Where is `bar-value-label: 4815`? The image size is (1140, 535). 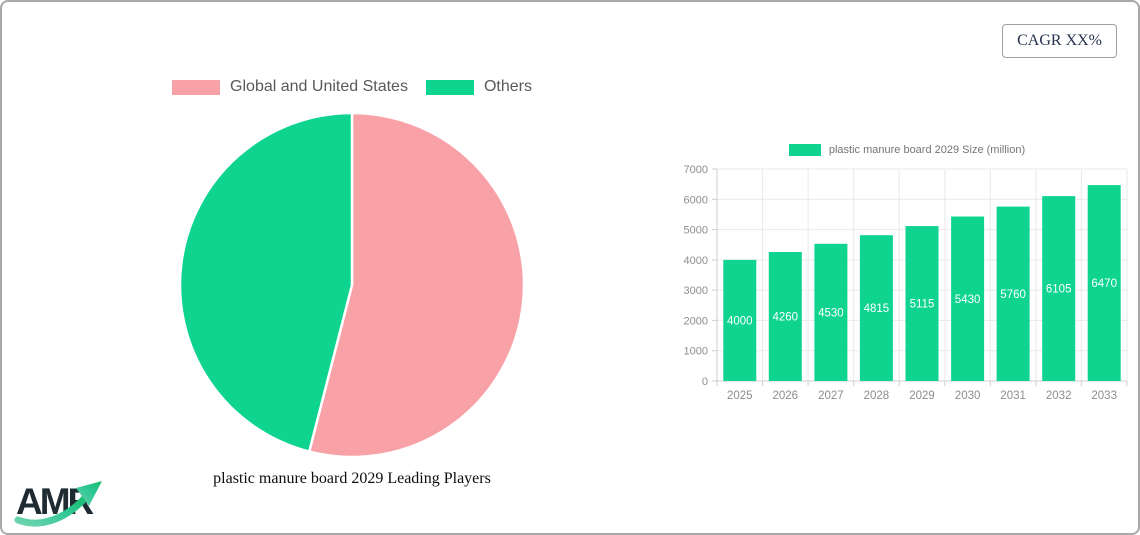
bar-value-label: 4815 is located at coordinates (877, 309).